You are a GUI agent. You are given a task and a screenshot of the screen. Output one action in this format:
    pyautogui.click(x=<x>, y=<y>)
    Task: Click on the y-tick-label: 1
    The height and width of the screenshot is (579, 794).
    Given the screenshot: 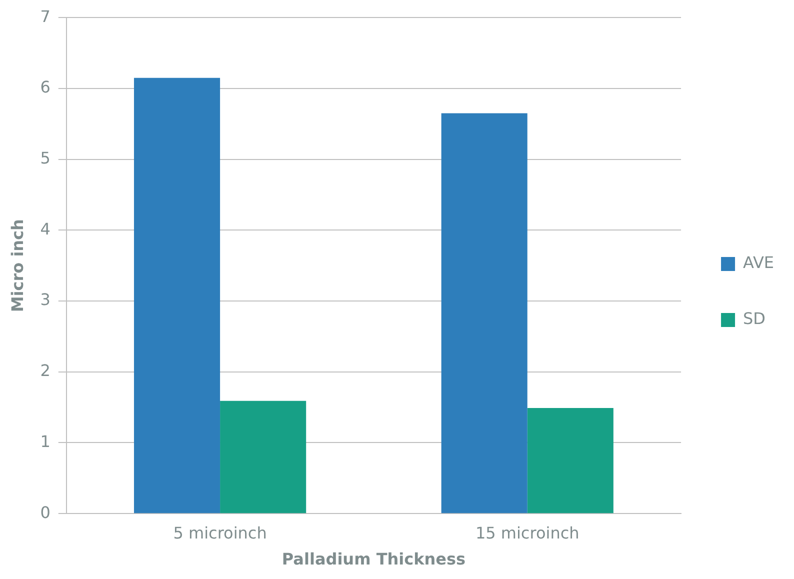 What is the action you would take?
    pyautogui.click(x=45, y=441)
    